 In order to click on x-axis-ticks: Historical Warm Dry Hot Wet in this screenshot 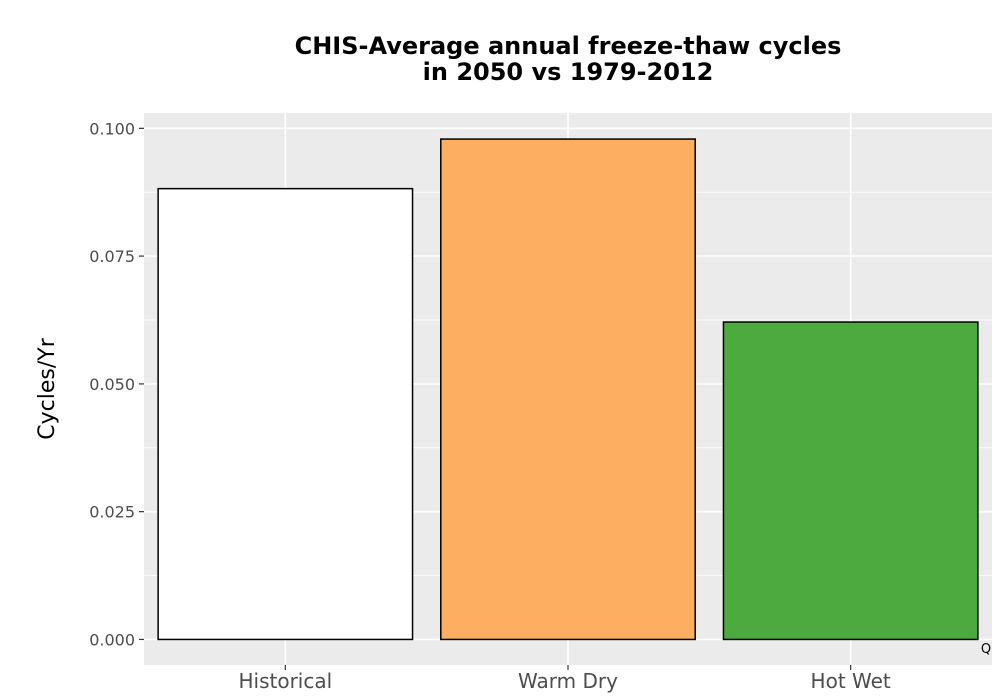, I will do `click(564, 679)`.